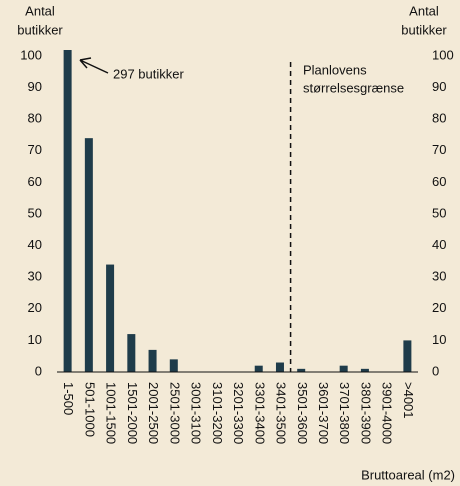 Image resolution: width=460 pixels, height=486 pixels. Describe the element at coordinates (35, 86) in the screenshot. I see `y-tick-label: 90` at that location.